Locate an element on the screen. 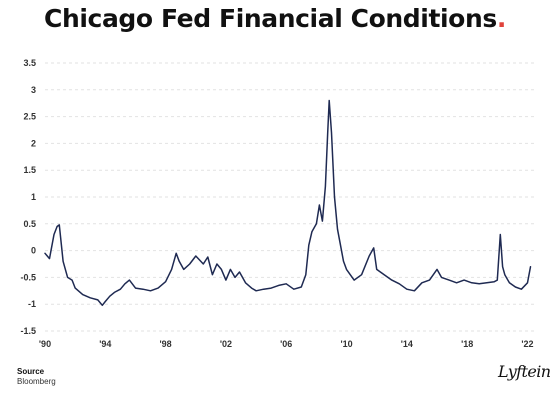  x-tick-label: '18 is located at coordinates (467, 344).